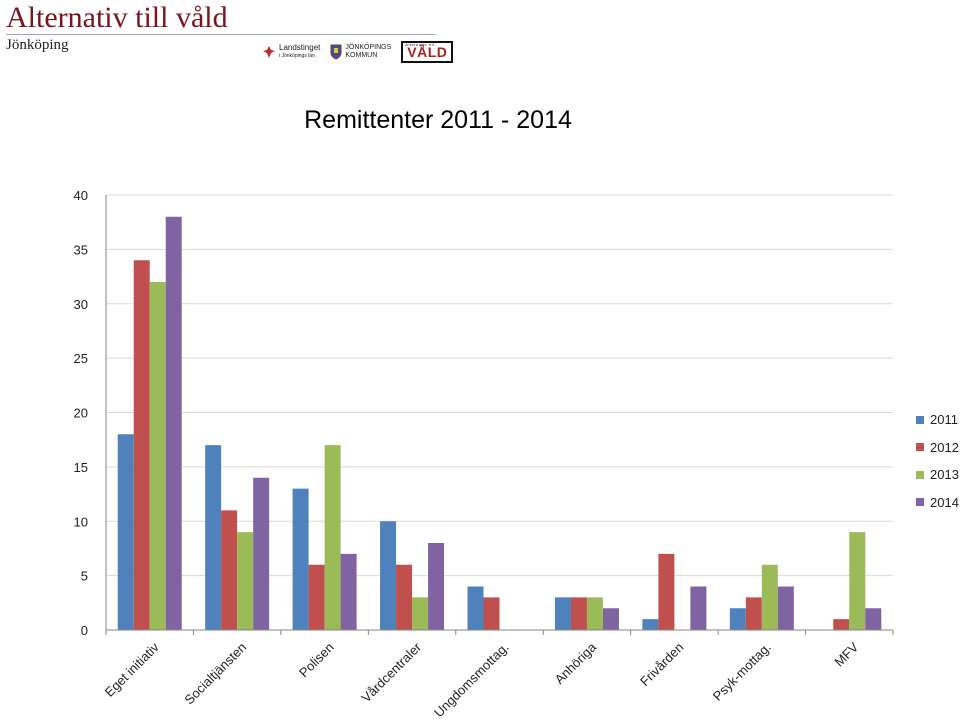 This screenshot has width=960, height=724. What do you see at coordinates (269, 52) in the screenshot?
I see `landstinget-emblem-icon` at bounding box center [269, 52].